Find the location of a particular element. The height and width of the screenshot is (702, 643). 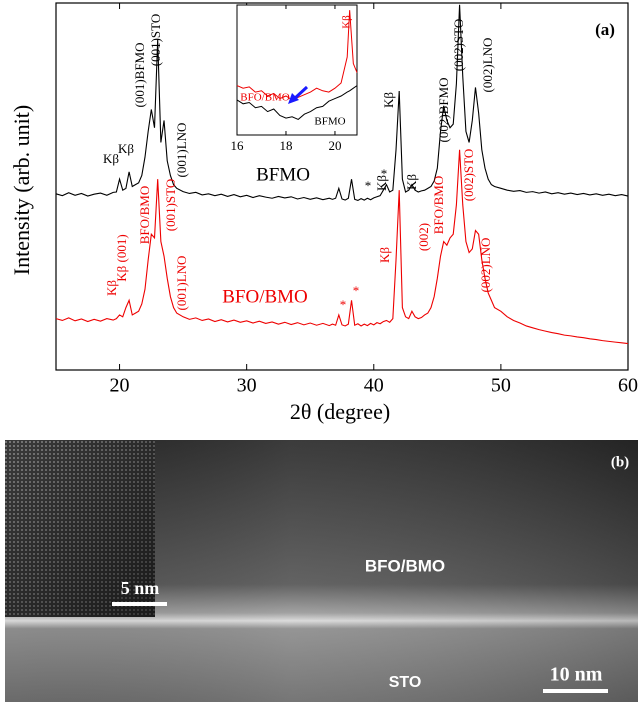

scale-bar-label: 10 nm is located at coordinates (576, 675).